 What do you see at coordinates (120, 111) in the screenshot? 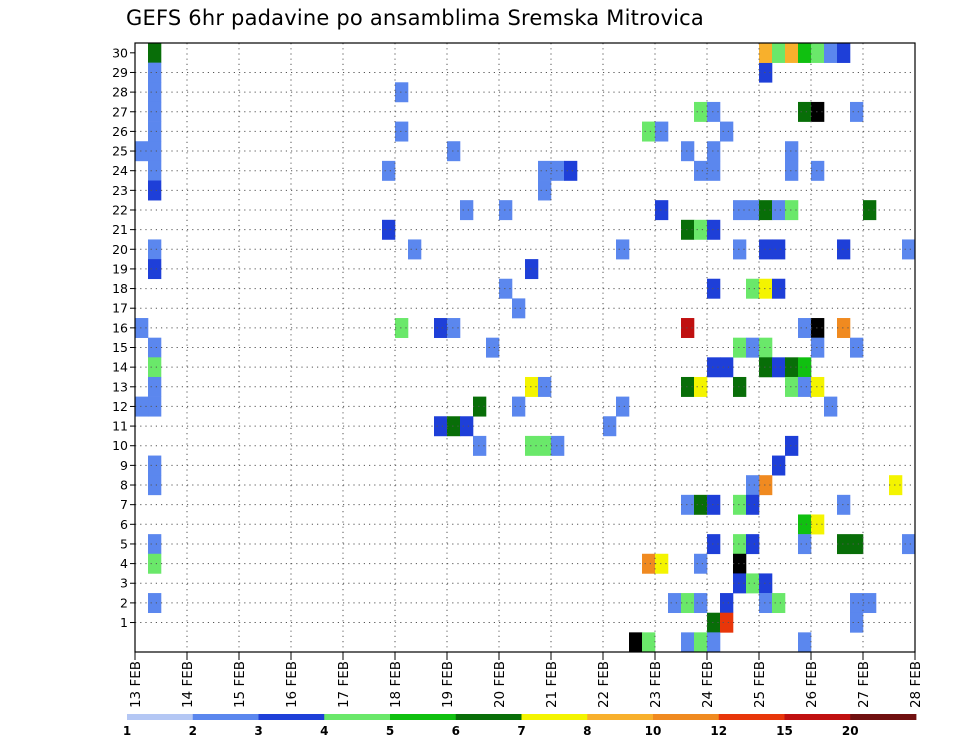
I see `y-tick-label: 27` at bounding box center [120, 111].